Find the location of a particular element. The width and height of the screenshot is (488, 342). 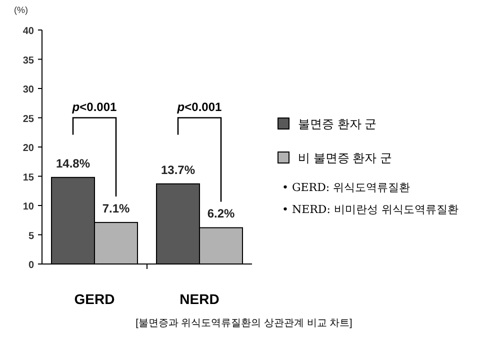

y-tick-label: 25 is located at coordinates (28, 119).